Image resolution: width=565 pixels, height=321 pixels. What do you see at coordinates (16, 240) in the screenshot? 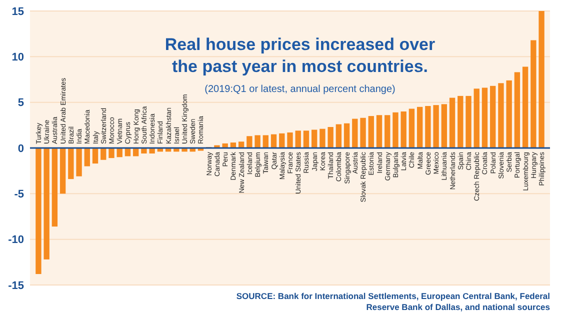
I see `y-tick-label: -10` at bounding box center [16, 240].